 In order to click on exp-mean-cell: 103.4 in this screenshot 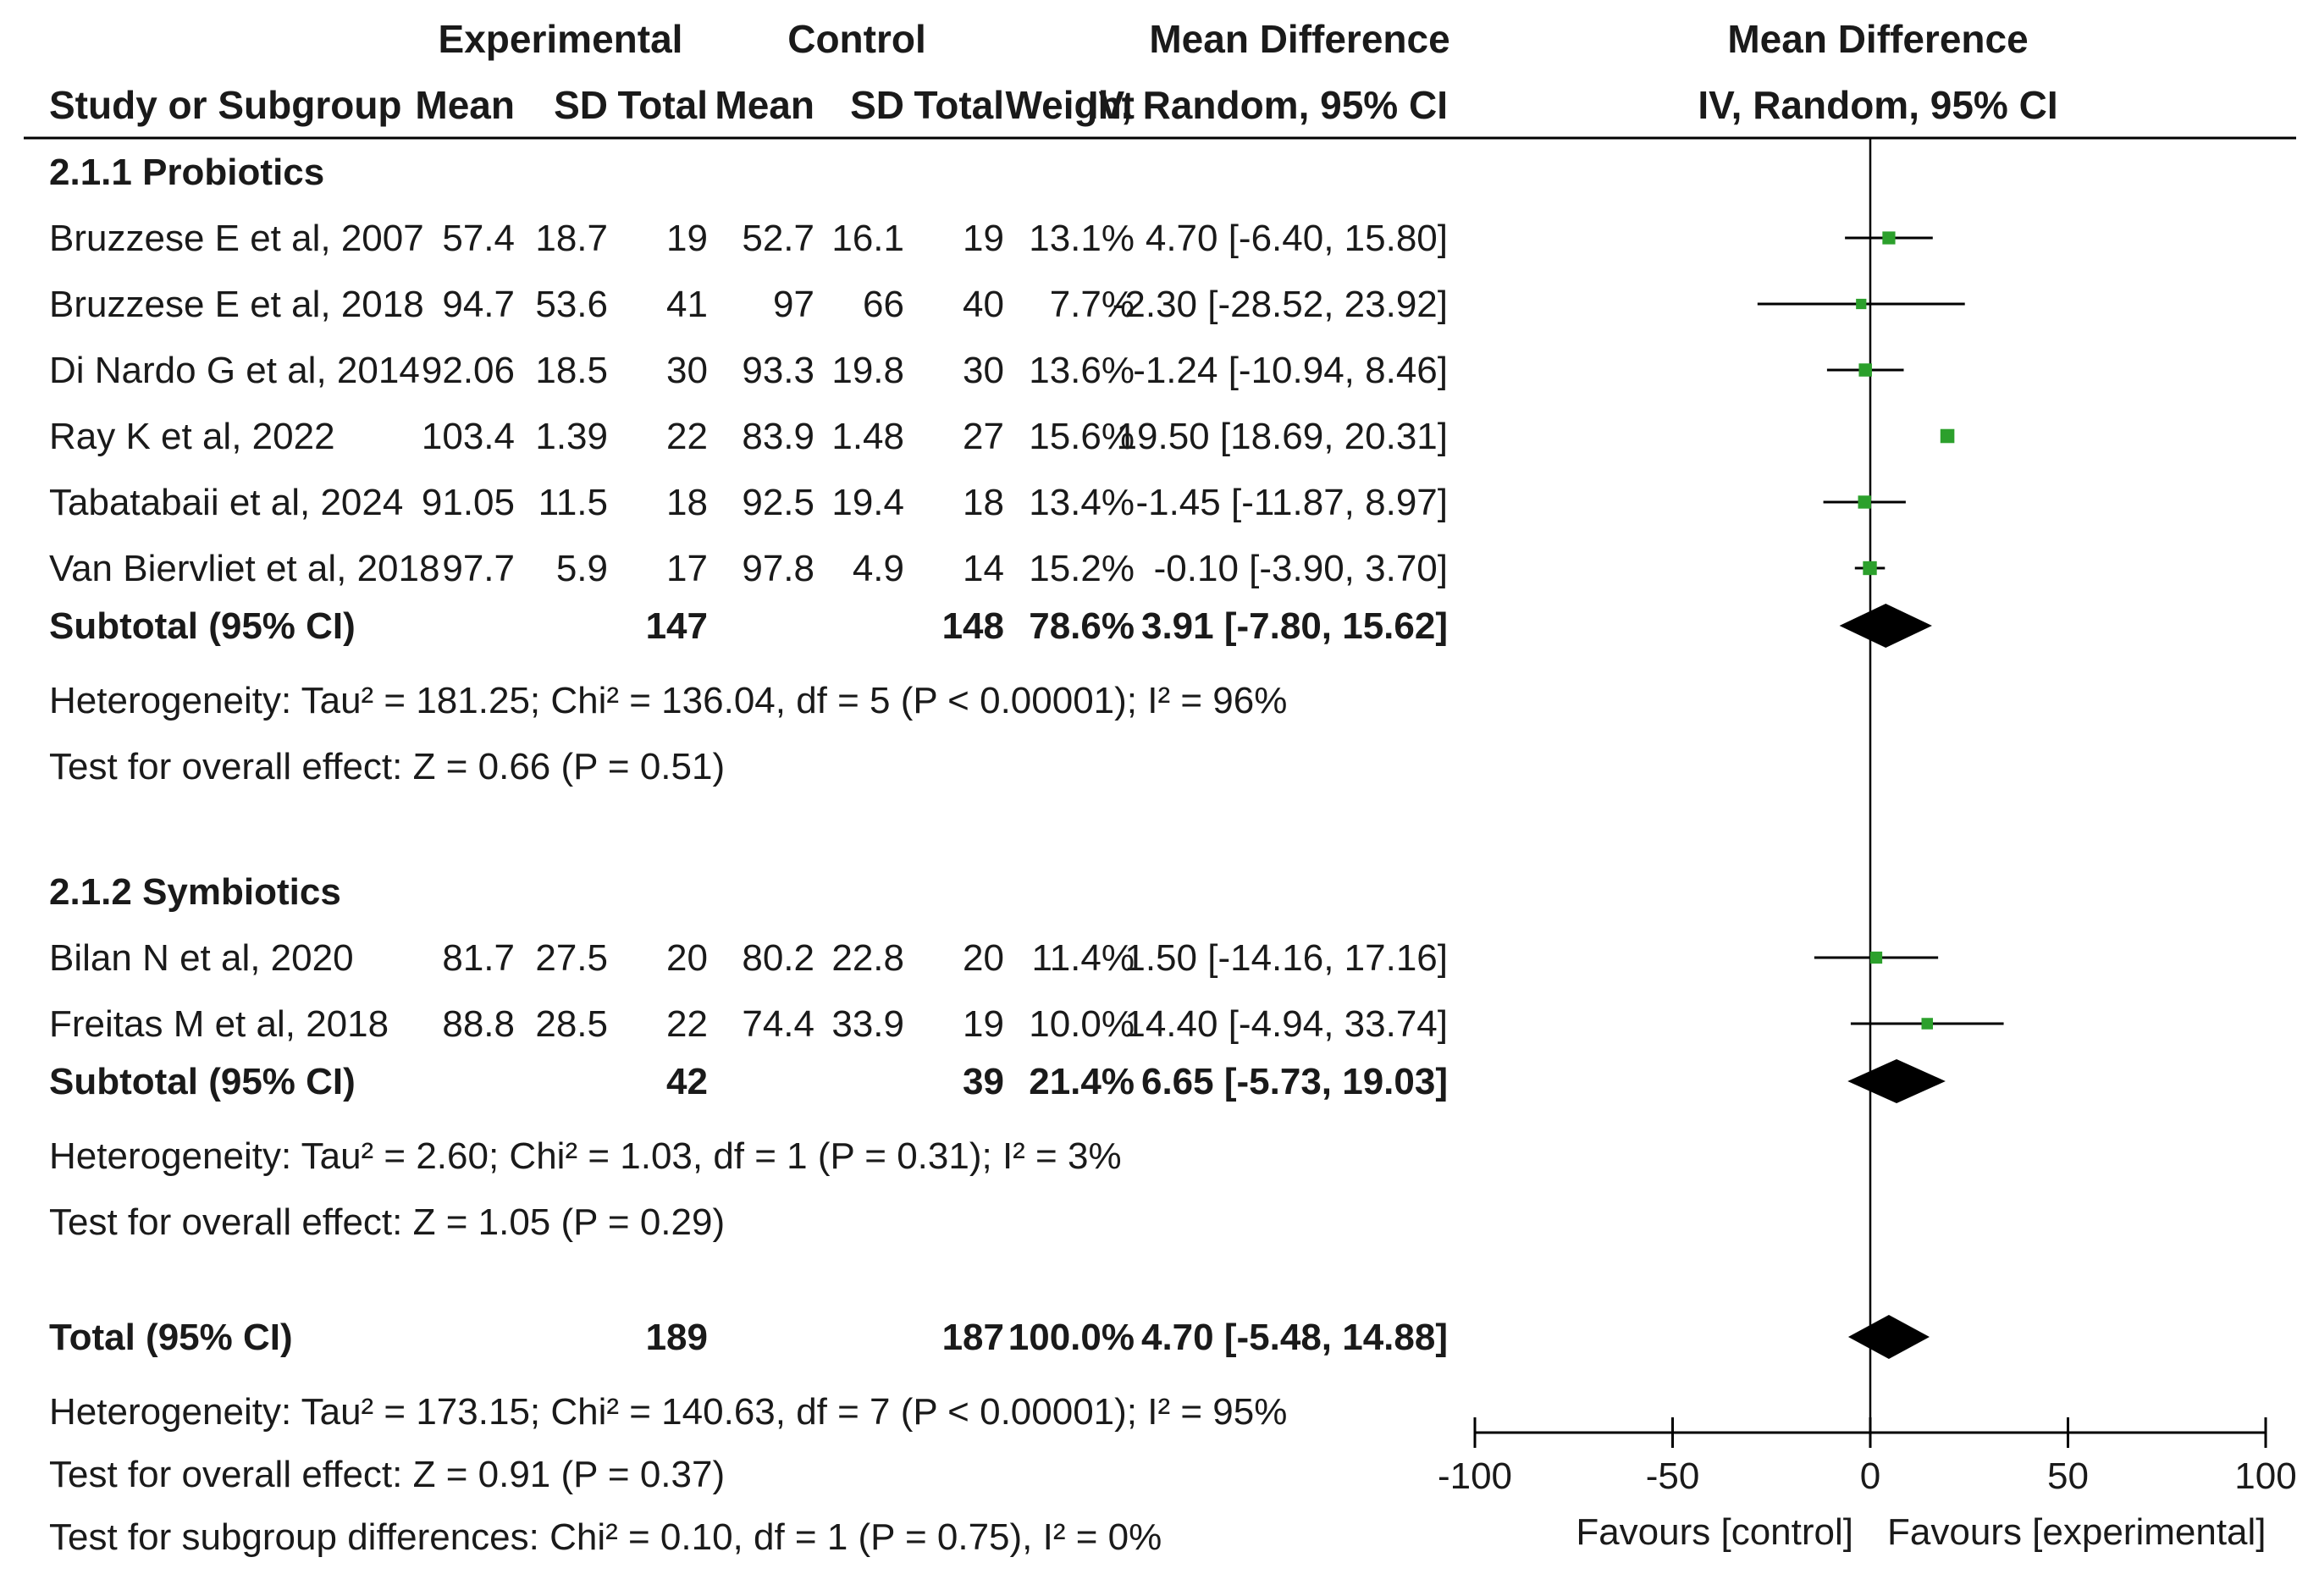, I will do `click(469, 436)`.